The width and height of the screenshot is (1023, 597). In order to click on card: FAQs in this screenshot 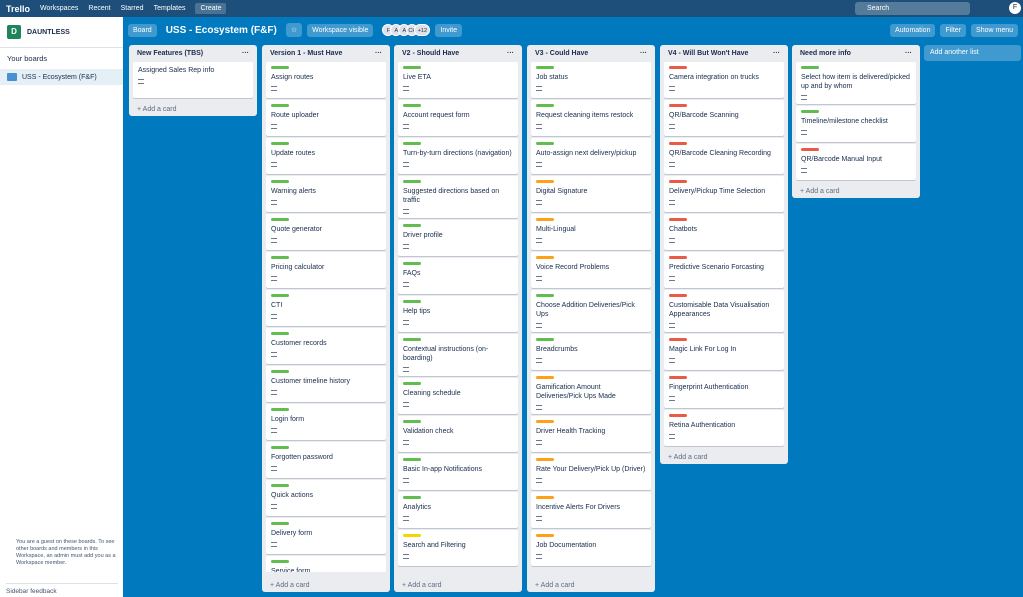, I will do `click(458, 276)`.